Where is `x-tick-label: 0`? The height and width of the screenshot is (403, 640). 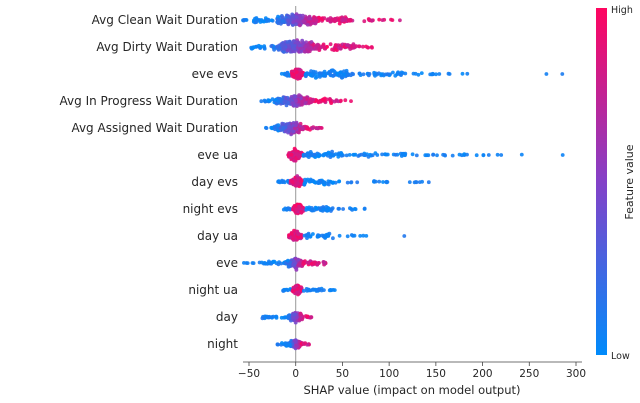
x-tick-label: 0 is located at coordinates (295, 374).